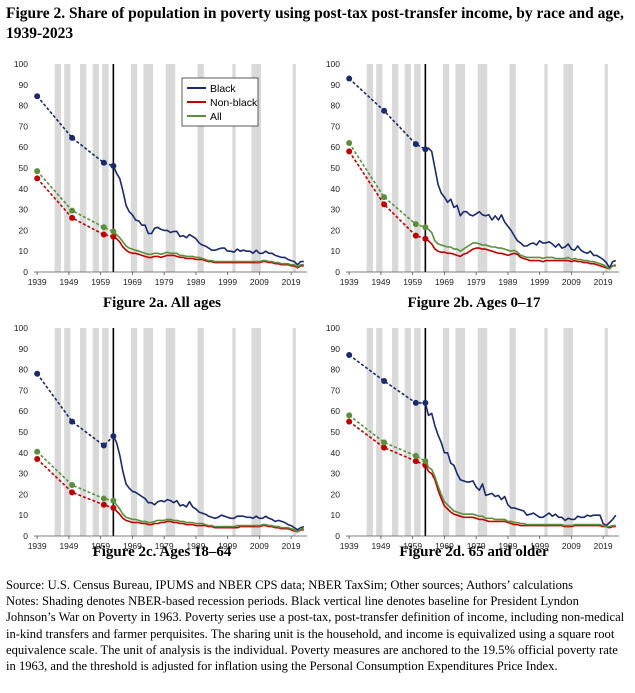 The width and height of the screenshot is (635, 693). I want to click on y-tick-label: 50, so click(24, 432).